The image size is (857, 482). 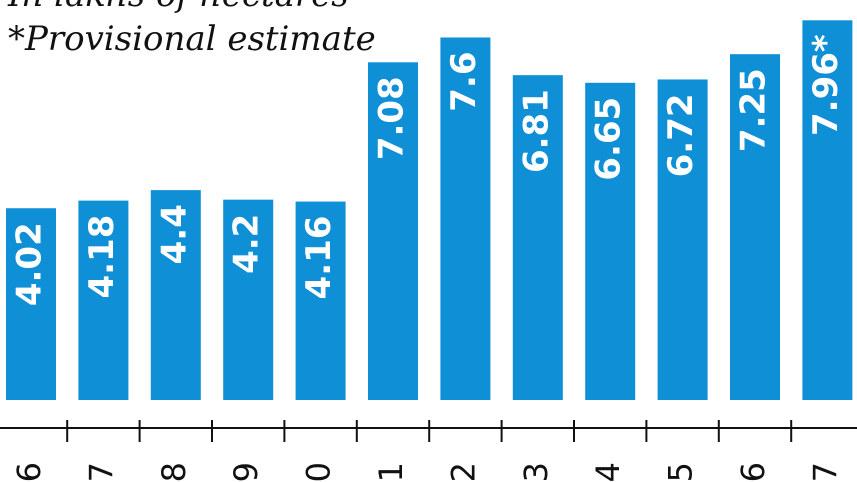 I want to click on chart-subtitle: *Provisional estimate, so click(x=192, y=39).